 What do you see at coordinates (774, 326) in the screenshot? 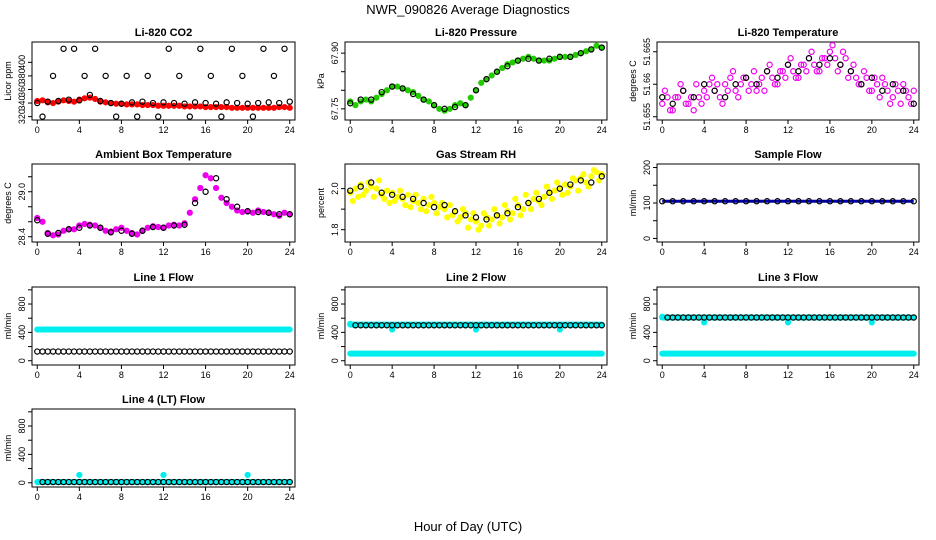
I see `chart-panel: Line 3 Flow 0 4 8 12 16 20 24 0 400 800 ml/min` at bounding box center [774, 326].